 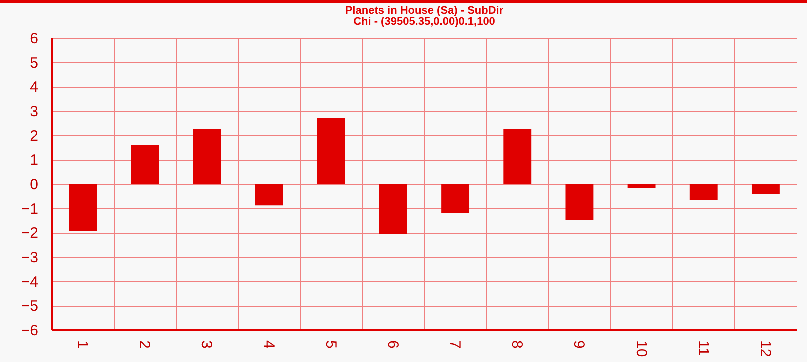 I want to click on y-tick-label: 1, so click(x=34, y=161).